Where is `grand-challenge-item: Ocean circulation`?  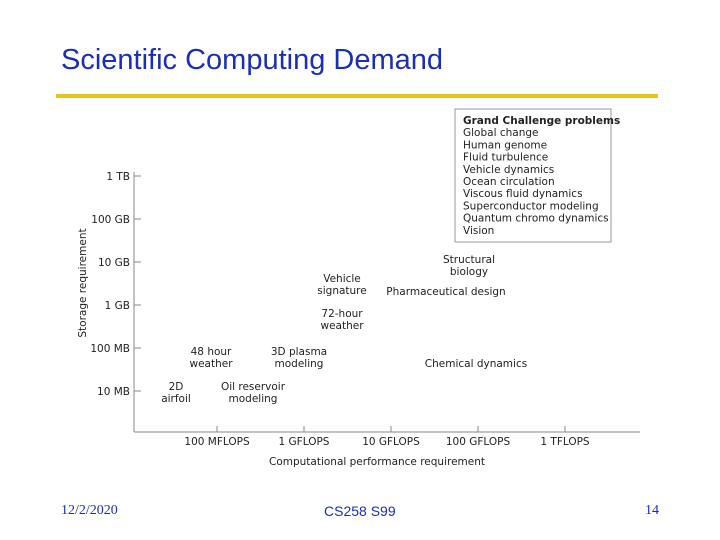 grand-challenge-item: Ocean circulation is located at coordinates (509, 182).